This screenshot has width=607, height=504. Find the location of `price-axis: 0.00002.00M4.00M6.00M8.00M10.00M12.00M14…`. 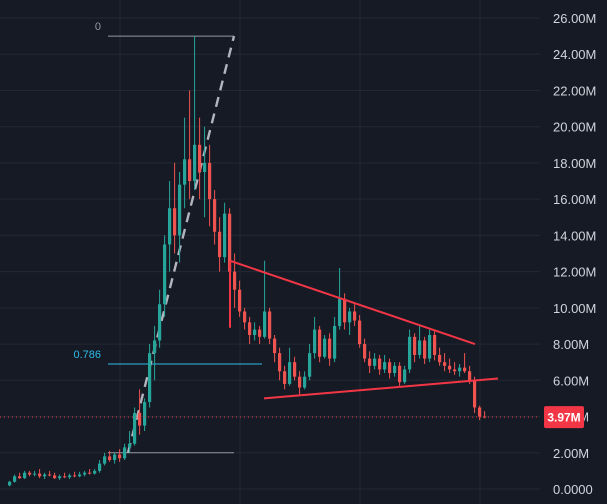

price-axis: 0.00002.00M4.00M6.00M8.00M10.00M12.00M14… is located at coordinates (574, 254).